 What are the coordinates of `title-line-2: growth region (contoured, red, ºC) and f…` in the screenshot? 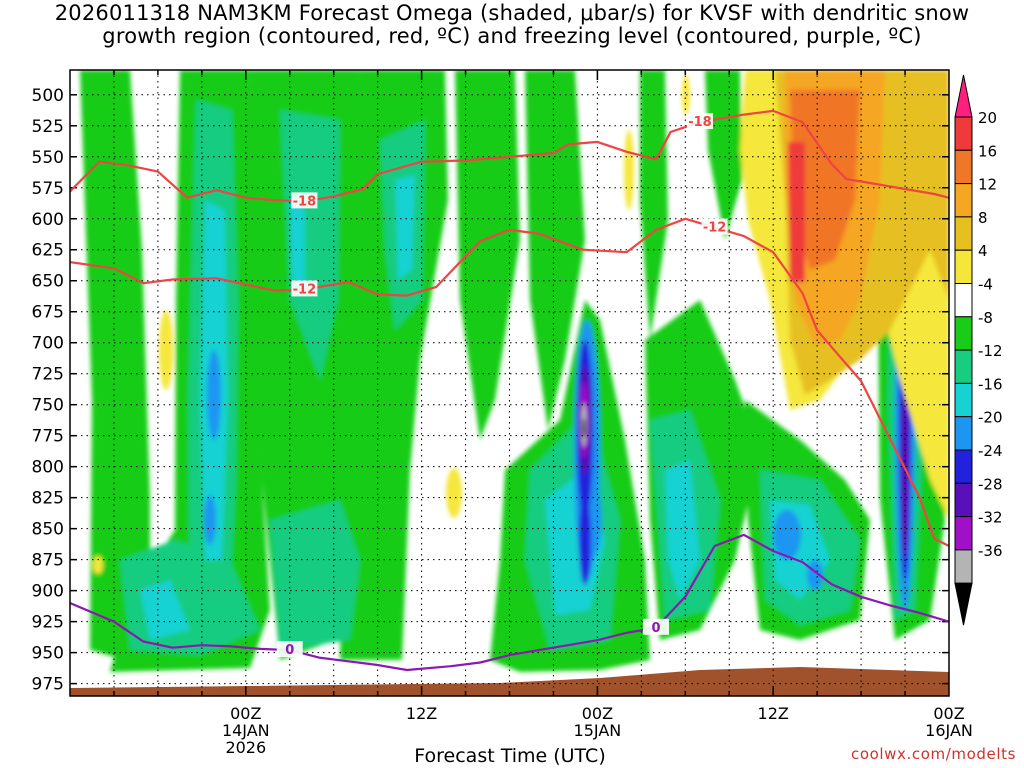 It's located at (512, 36).